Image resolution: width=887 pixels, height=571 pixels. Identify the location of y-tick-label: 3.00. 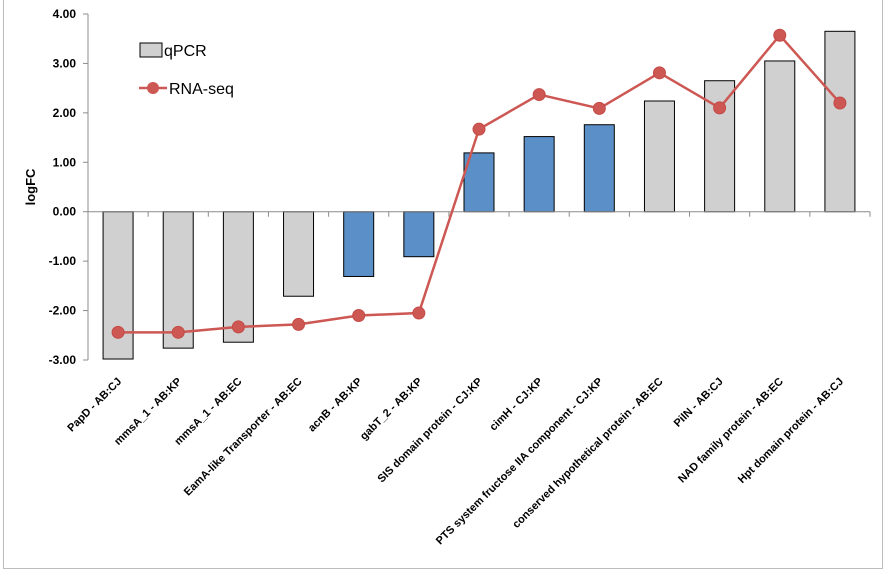
(65, 63).